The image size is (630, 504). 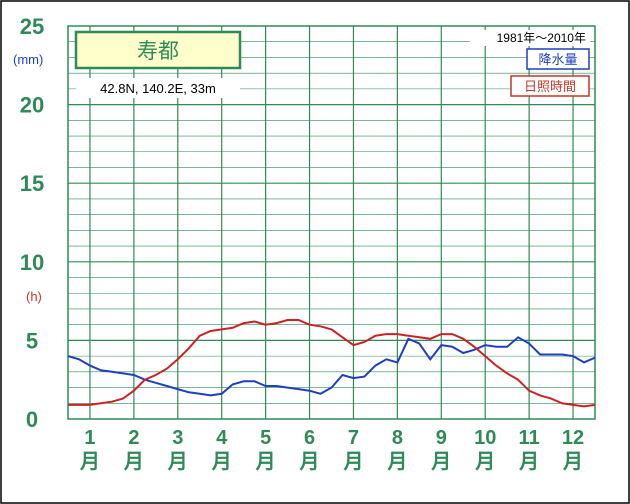 I want to click on legend-sunshine-box, so click(x=550, y=86).